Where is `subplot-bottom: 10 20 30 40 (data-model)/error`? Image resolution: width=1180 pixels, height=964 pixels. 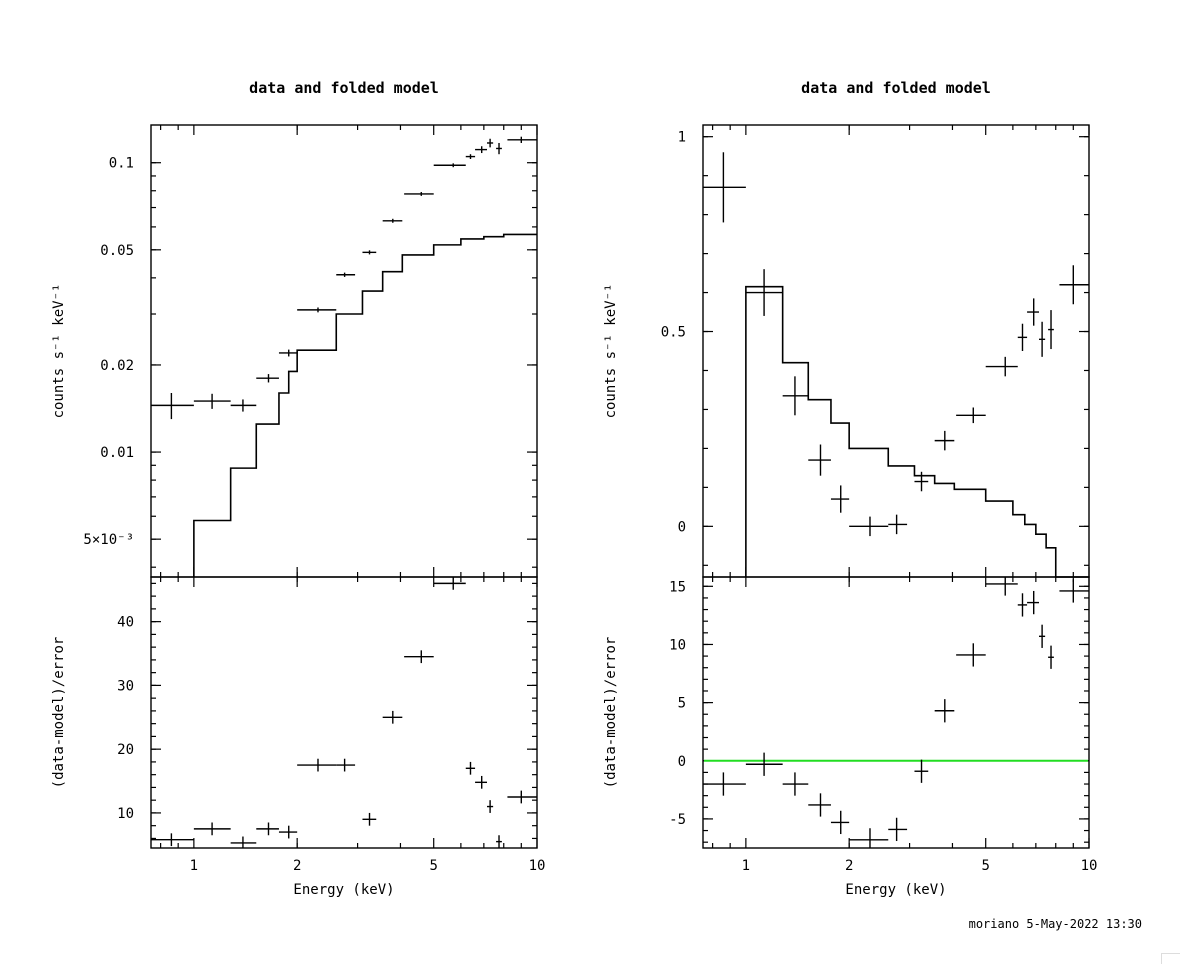
subplot-bottom: 10 20 30 40 (data-model)/error is located at coordinates (294, 712).